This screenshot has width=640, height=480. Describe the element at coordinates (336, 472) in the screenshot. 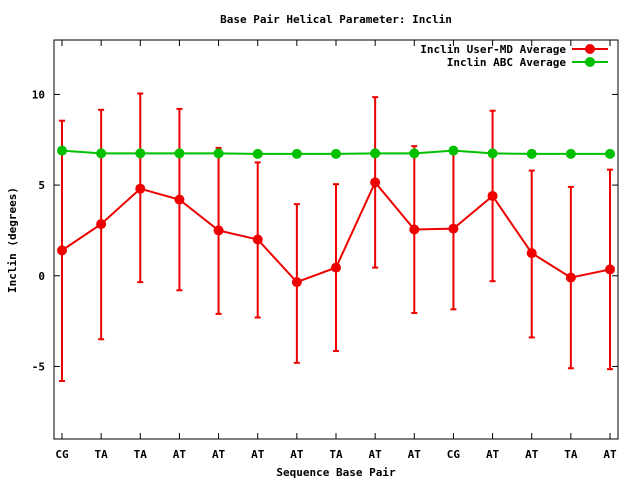

I see `x-axis-label: Sequence Base Pair` at that location.